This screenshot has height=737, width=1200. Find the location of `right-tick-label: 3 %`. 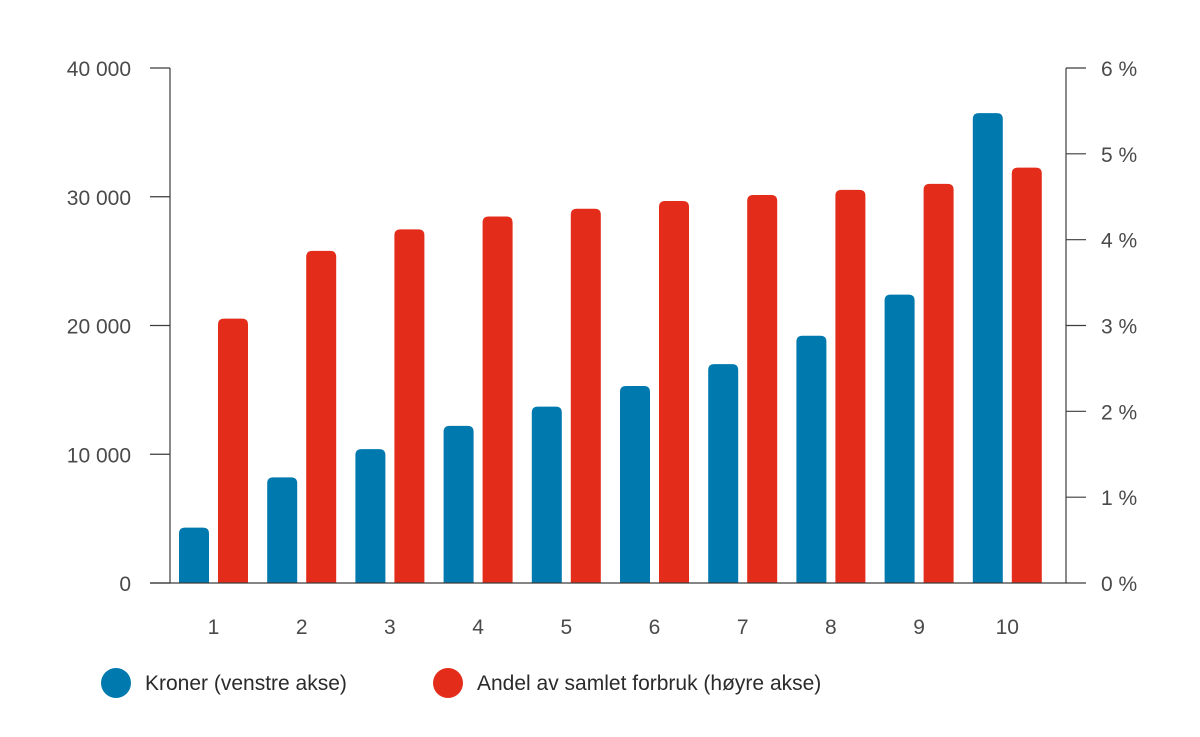

right-tick-label: 3 % is located at coordinates (1119, 327).